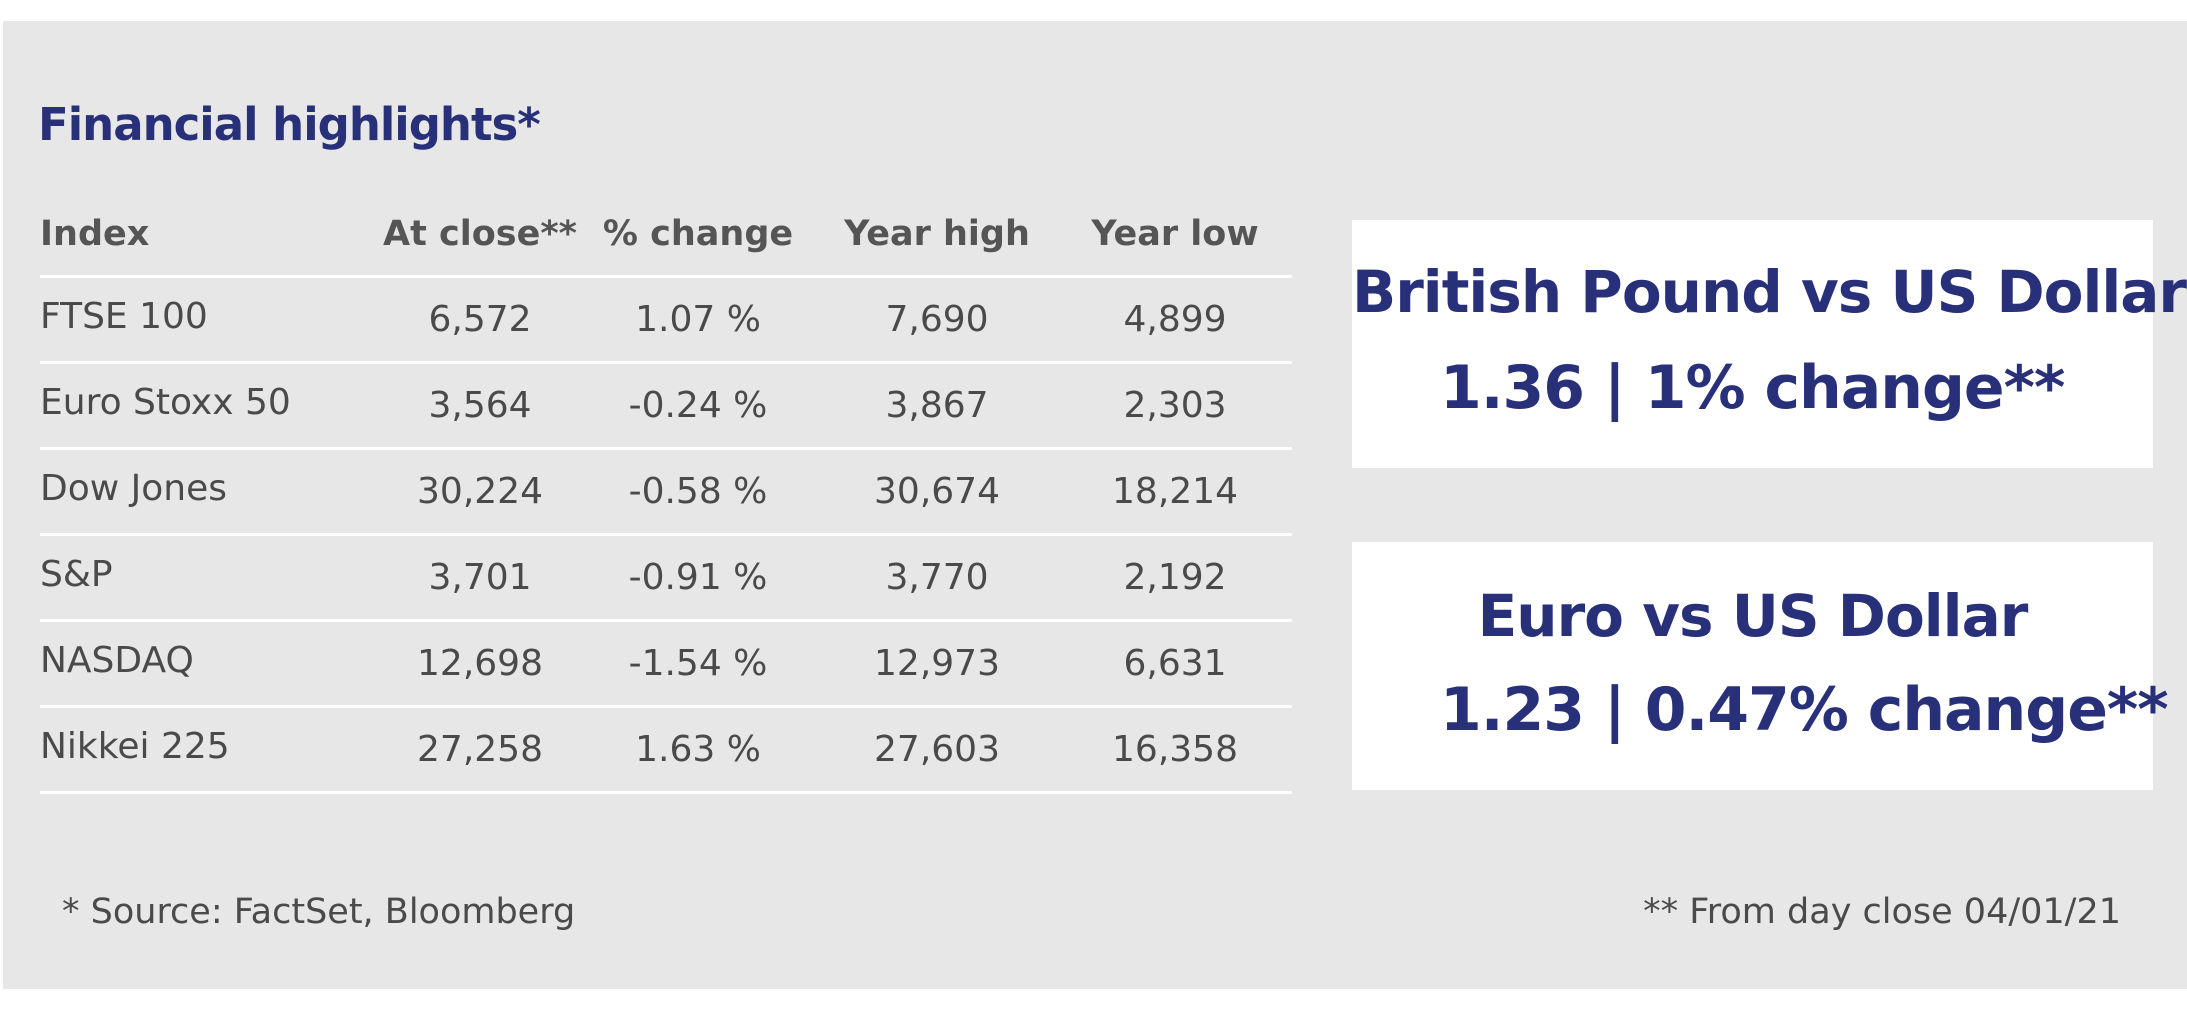  What do you see at coordinates (1752, 388) in the screenshot?
I see `fx-rate-change: 1.36 | 1% change**` at bounding box center [1752, 388].